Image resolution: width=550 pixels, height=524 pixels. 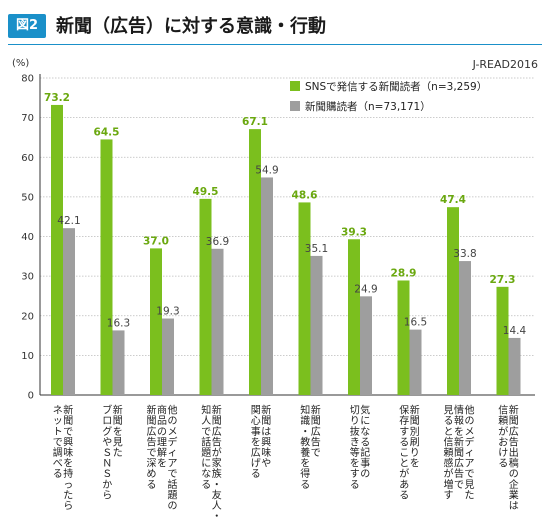 What do you see at coordinates (514, 458) in the screenshot?
I see `x-category-label-line: 新聞広告出稿の企業は` at bounding box center [514, 458].